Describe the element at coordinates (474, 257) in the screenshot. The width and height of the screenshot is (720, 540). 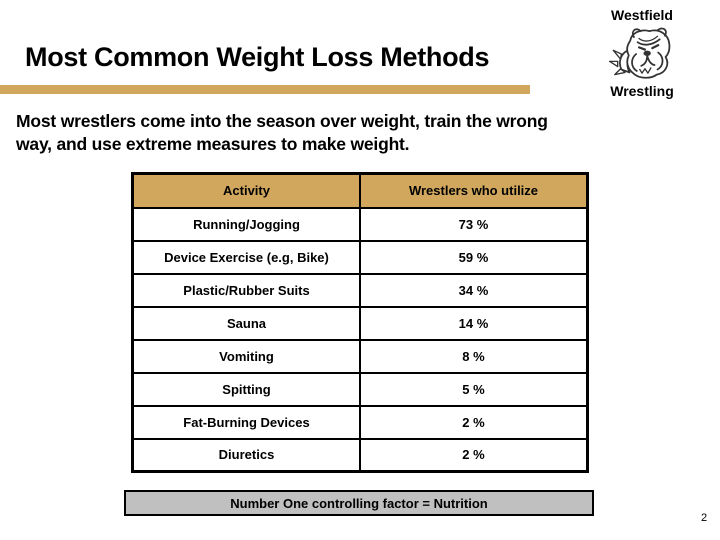
I see `value-cell: 59 %` at that location.